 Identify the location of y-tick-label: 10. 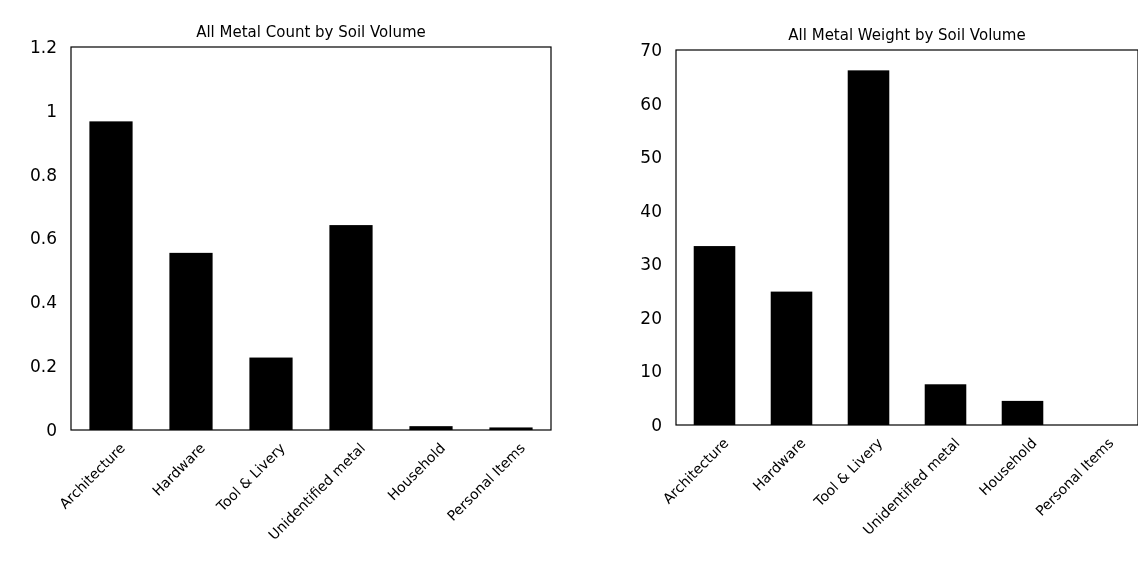
(651, 371).